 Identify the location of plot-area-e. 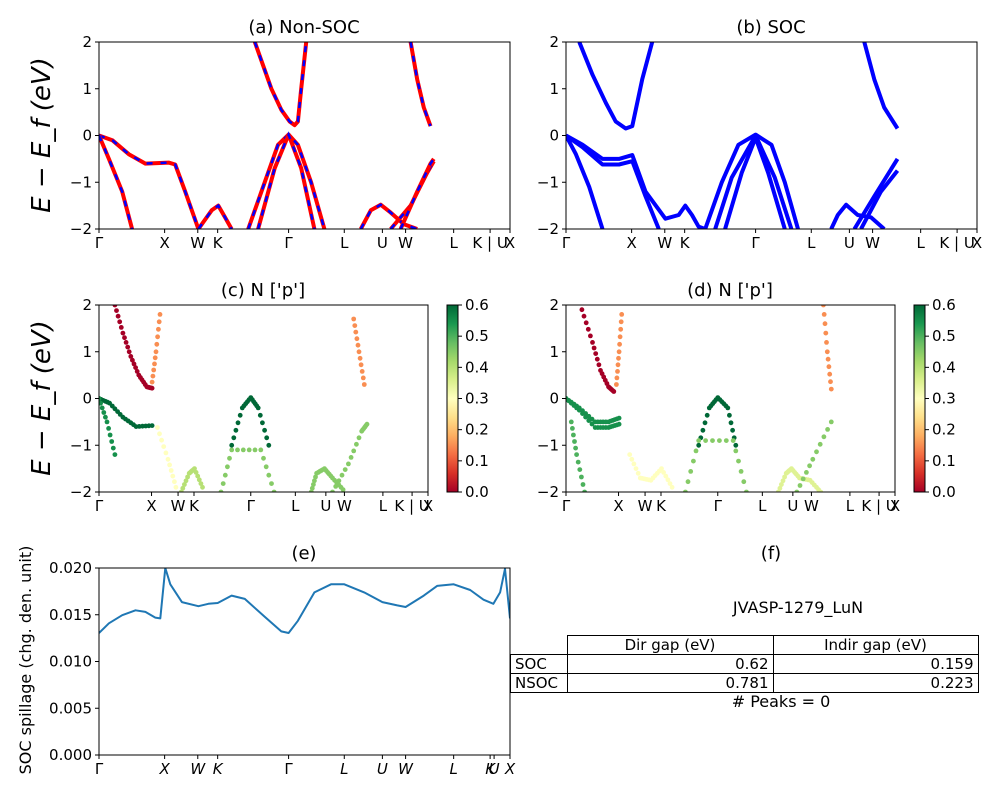
(304, 601).